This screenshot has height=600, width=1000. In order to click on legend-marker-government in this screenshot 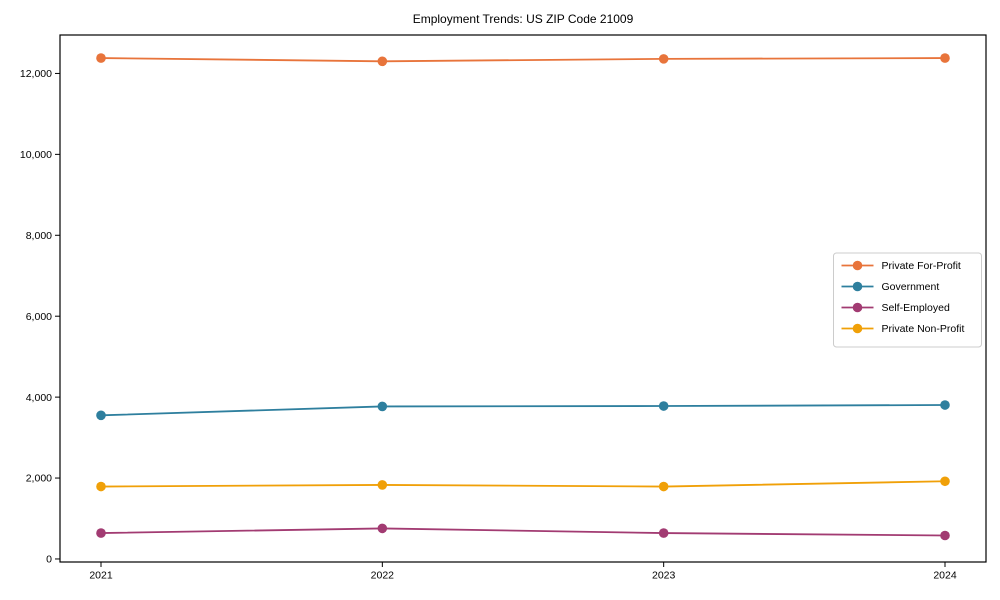, I will do `click(857, 286)`.